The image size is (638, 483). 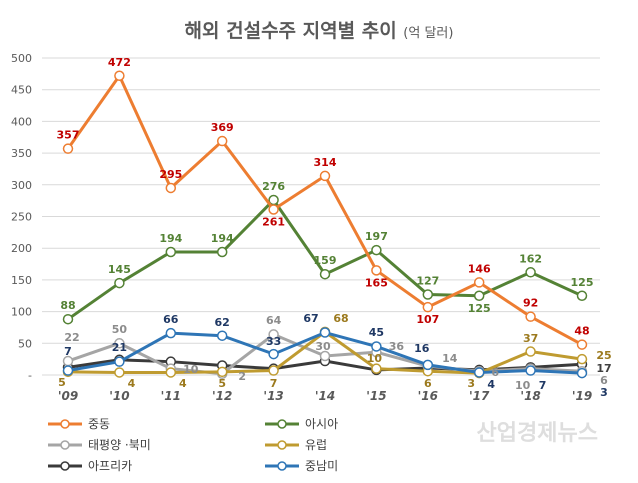 I want to click on legend-label: 아프리카, so click(x=110, y=466).